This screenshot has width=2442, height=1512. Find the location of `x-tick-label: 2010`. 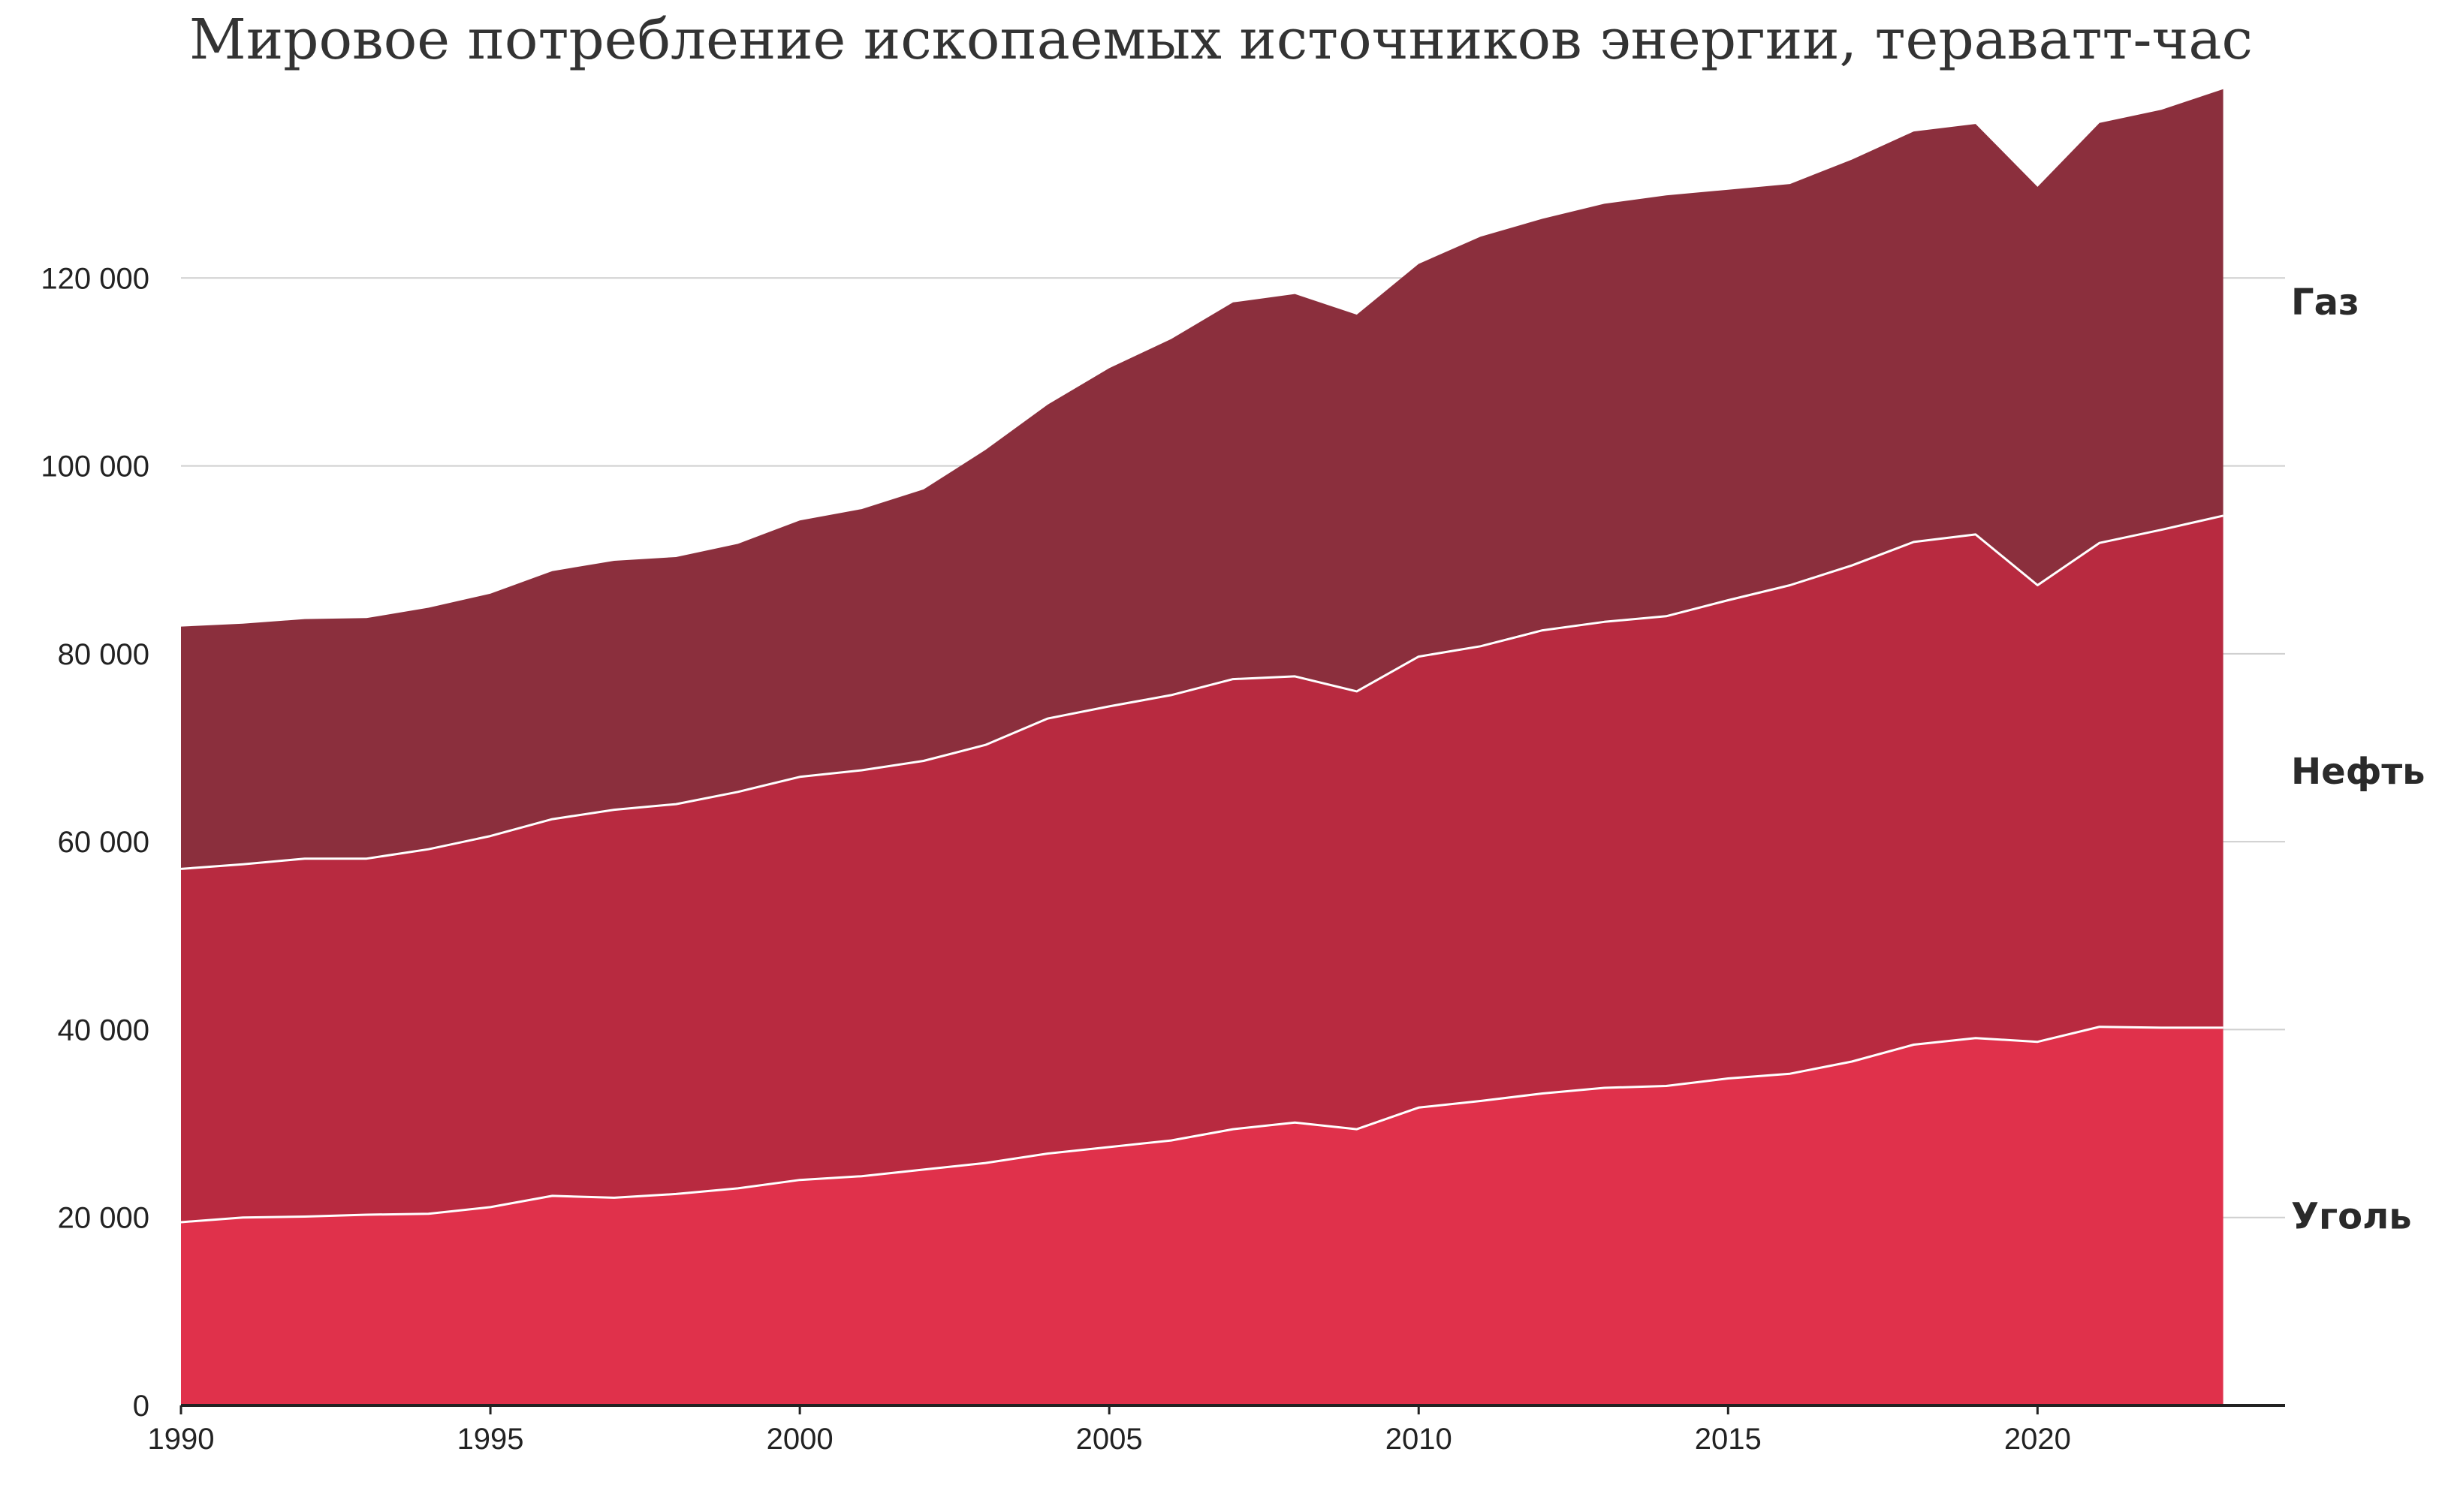

x-tick-label: 2010 is located at coordinates (1418, 1439).